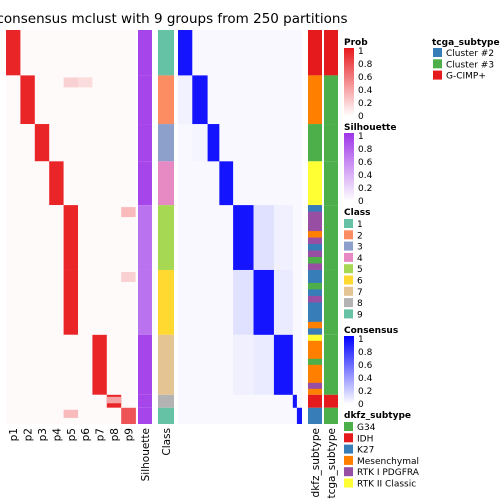  I want to click on silhouette-tick-label: 0.6, so click(365, 163).